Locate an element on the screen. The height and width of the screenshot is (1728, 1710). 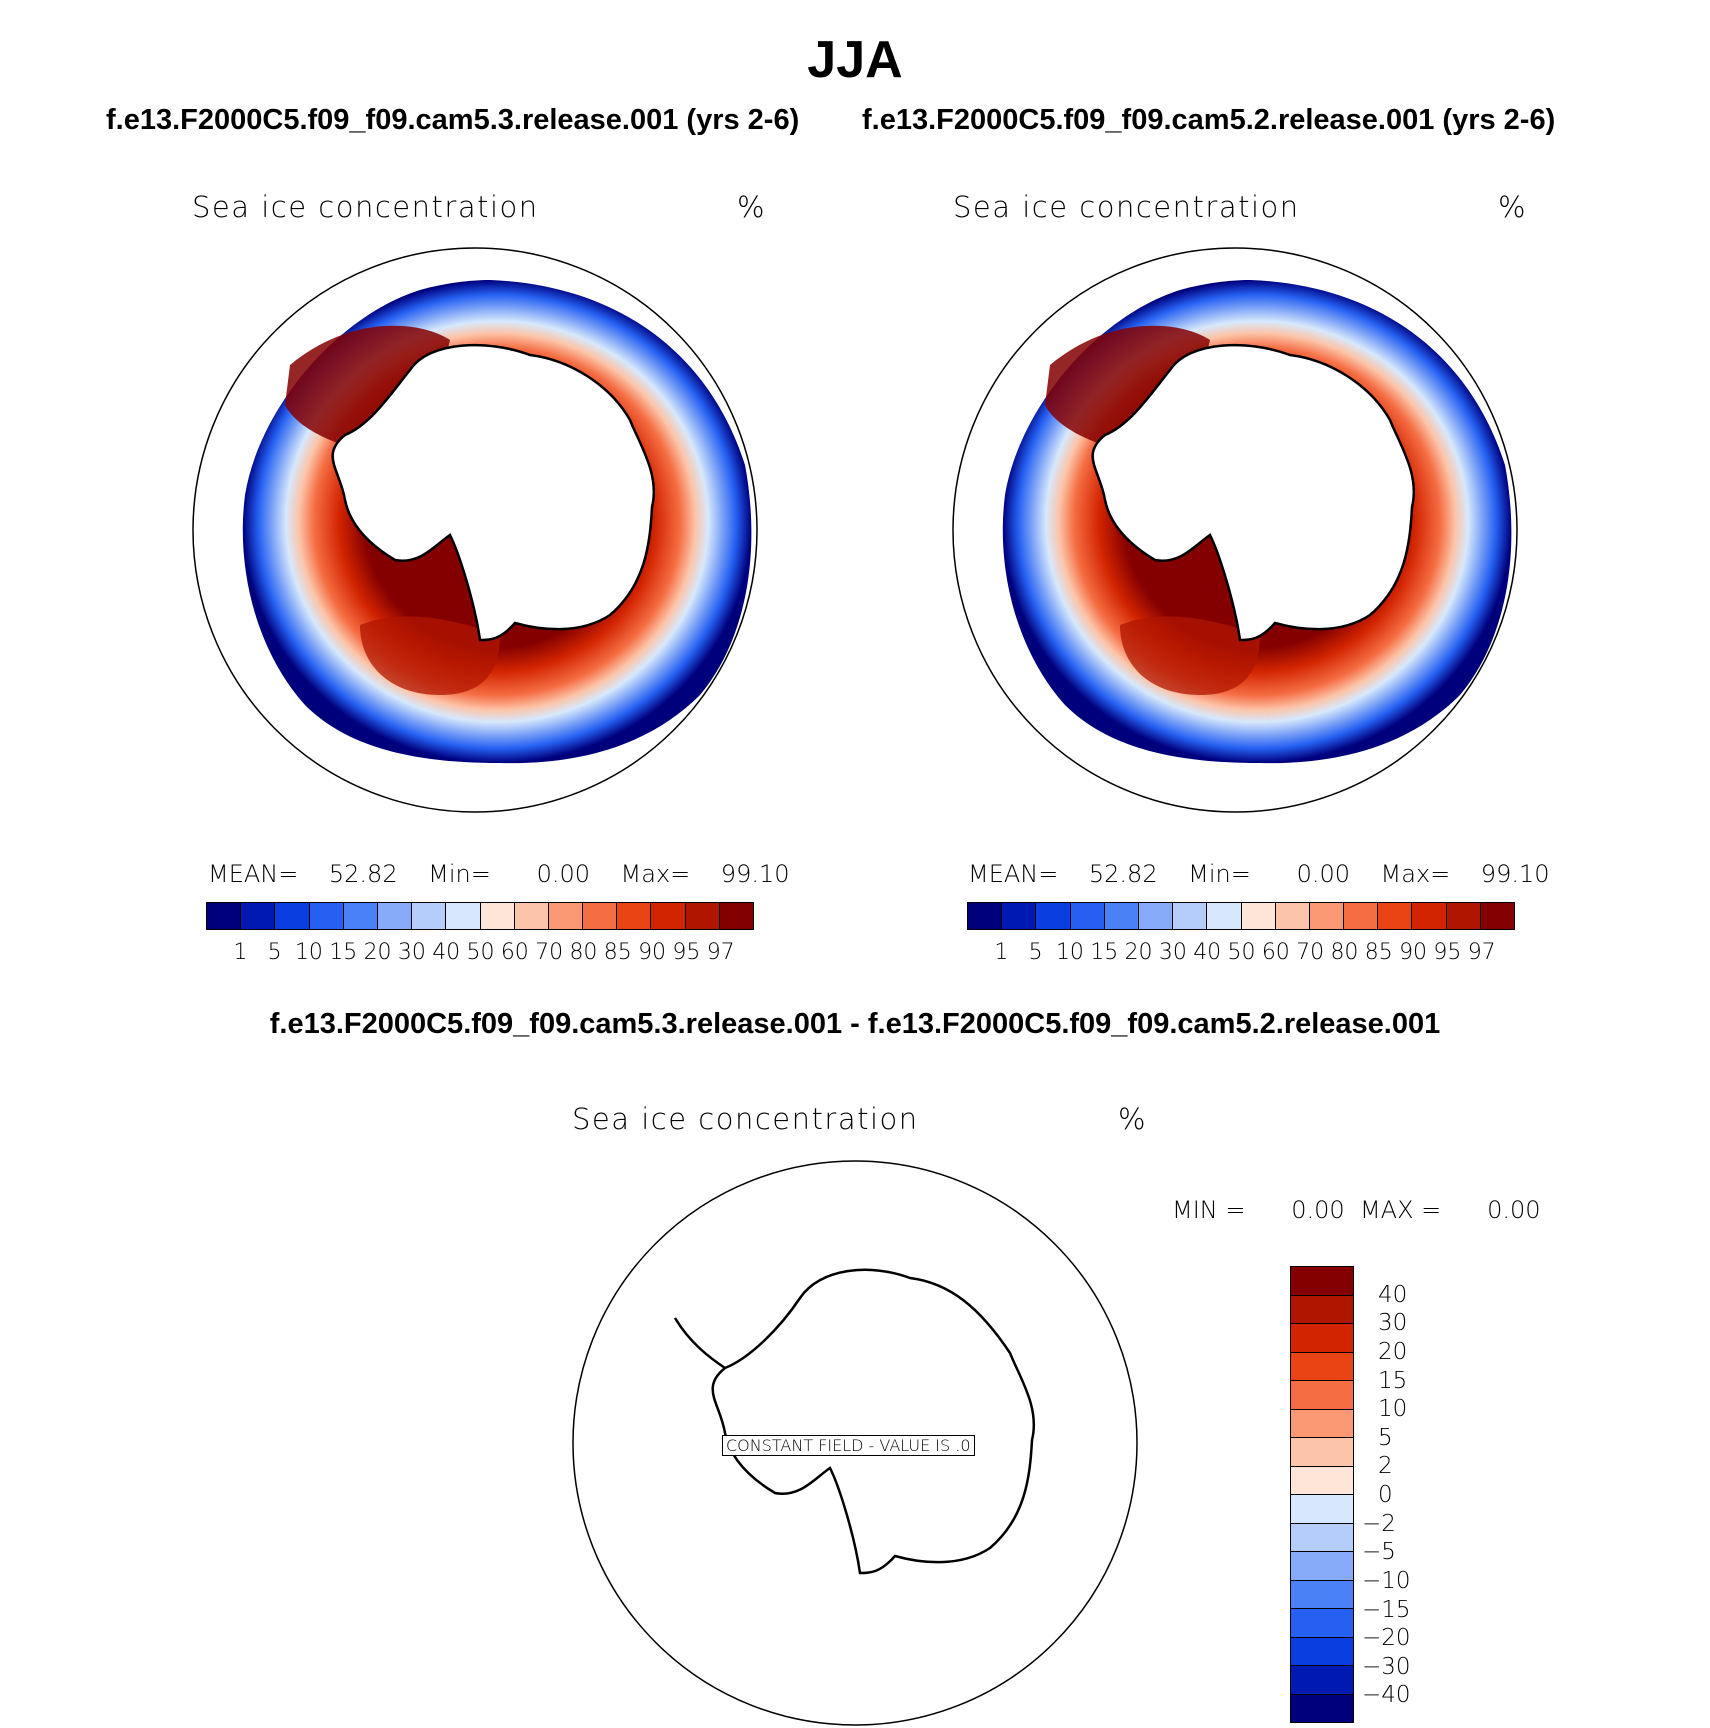
panel-a-map is located at coordinates (475, 530).